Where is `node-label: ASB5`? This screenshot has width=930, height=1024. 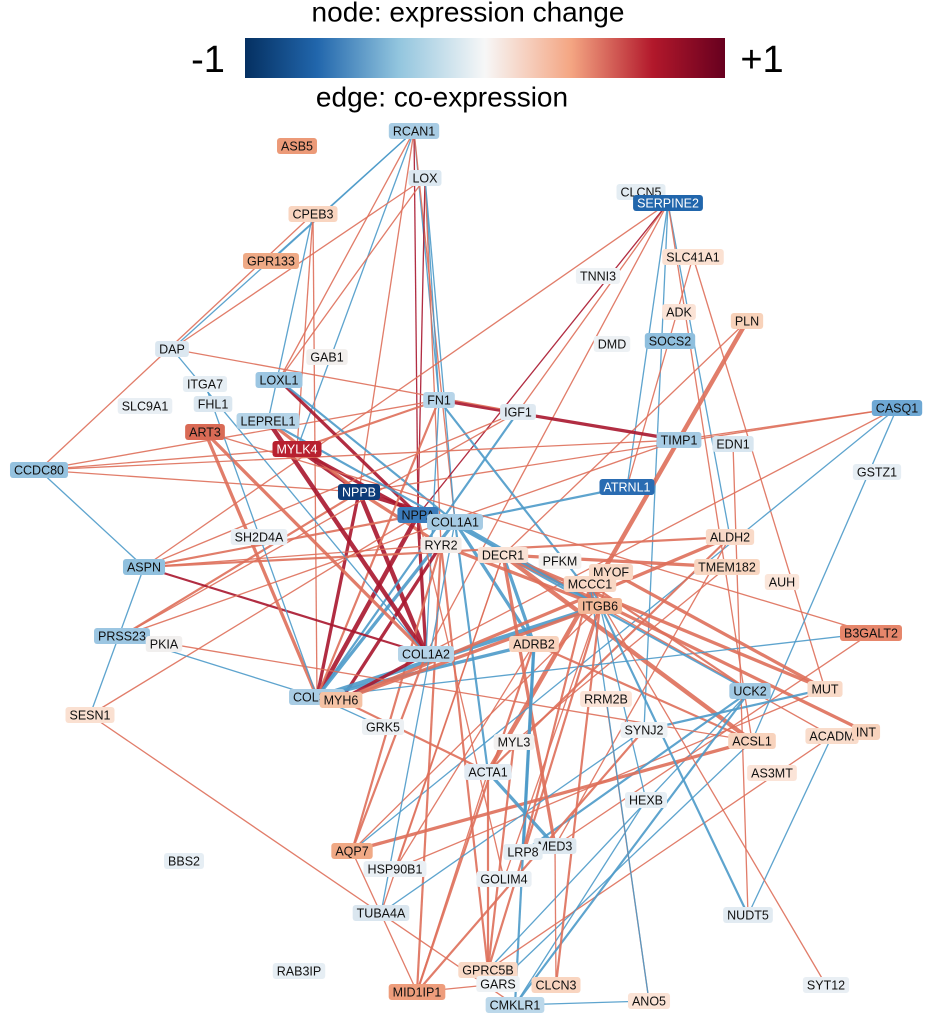 node-label: ASB5 is located at coordinates (297, 146).